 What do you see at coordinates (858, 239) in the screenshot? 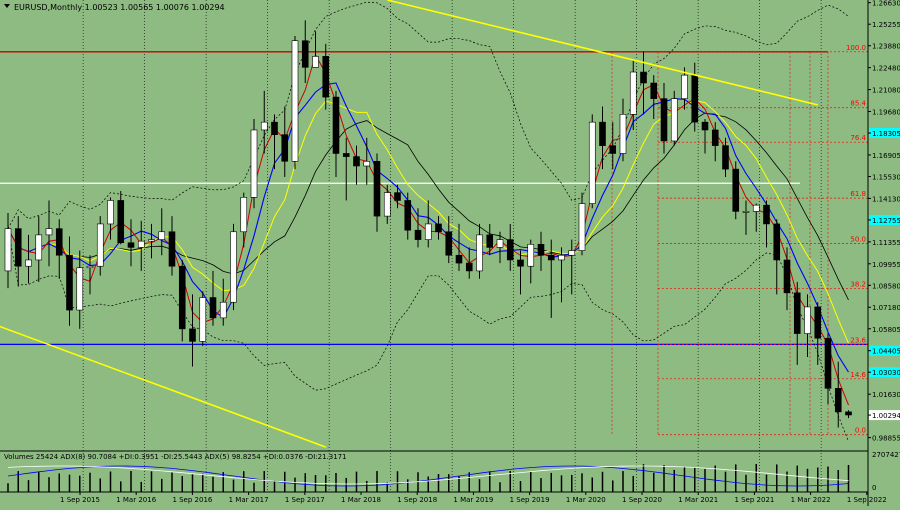
I see `fib-level-label: 50.0` at bounding box center [858, 239].